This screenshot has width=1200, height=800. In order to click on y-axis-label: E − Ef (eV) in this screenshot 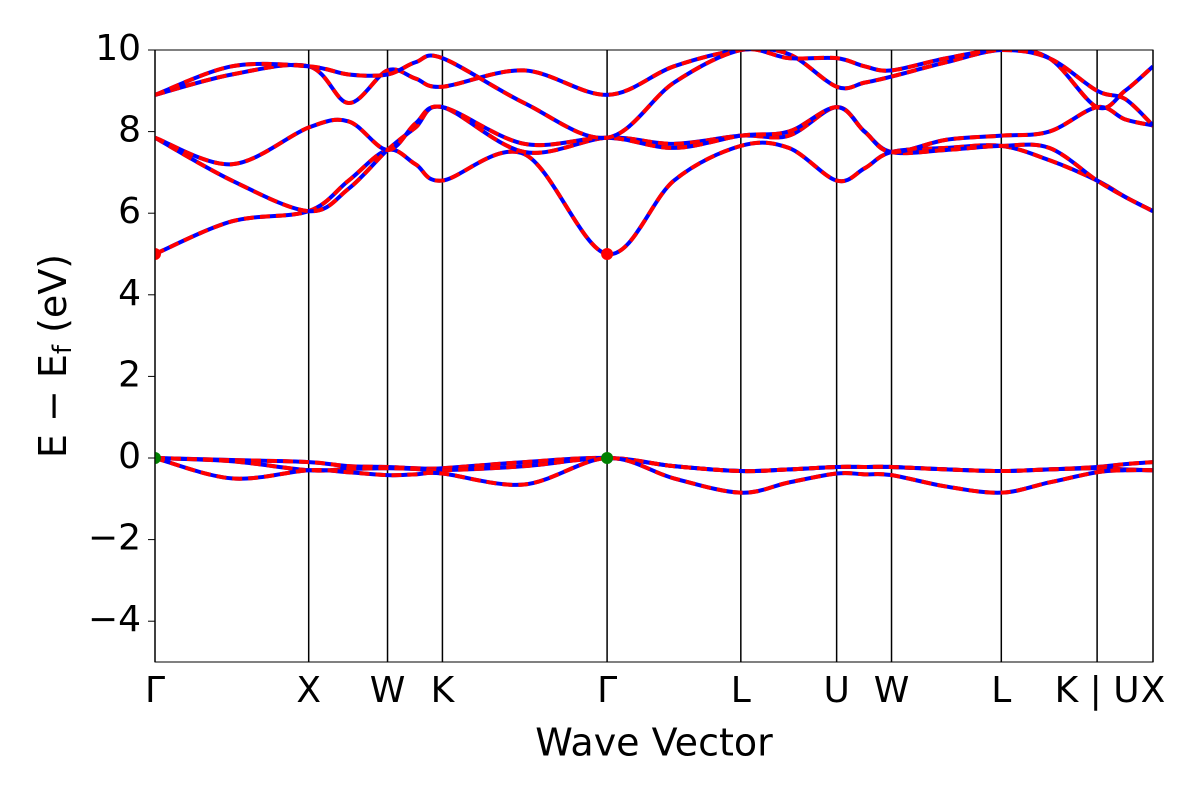, I will do `click(54, 356)`.